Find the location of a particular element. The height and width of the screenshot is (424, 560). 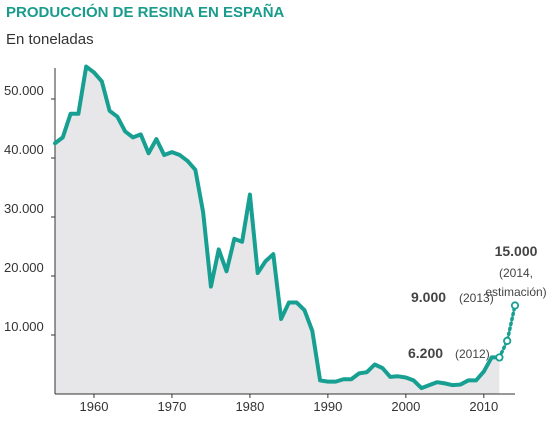

y-tick-label: 40.000 is located at coordinates (24, 149).